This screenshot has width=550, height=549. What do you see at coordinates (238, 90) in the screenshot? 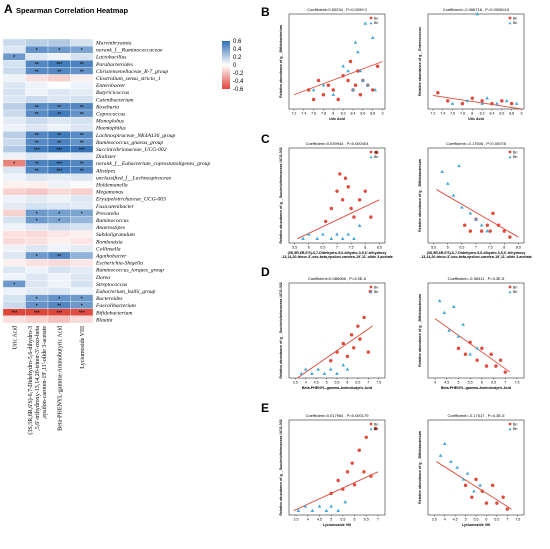
I see `colorbar-tick-label: -0.6` at bounding box center [238, 90].